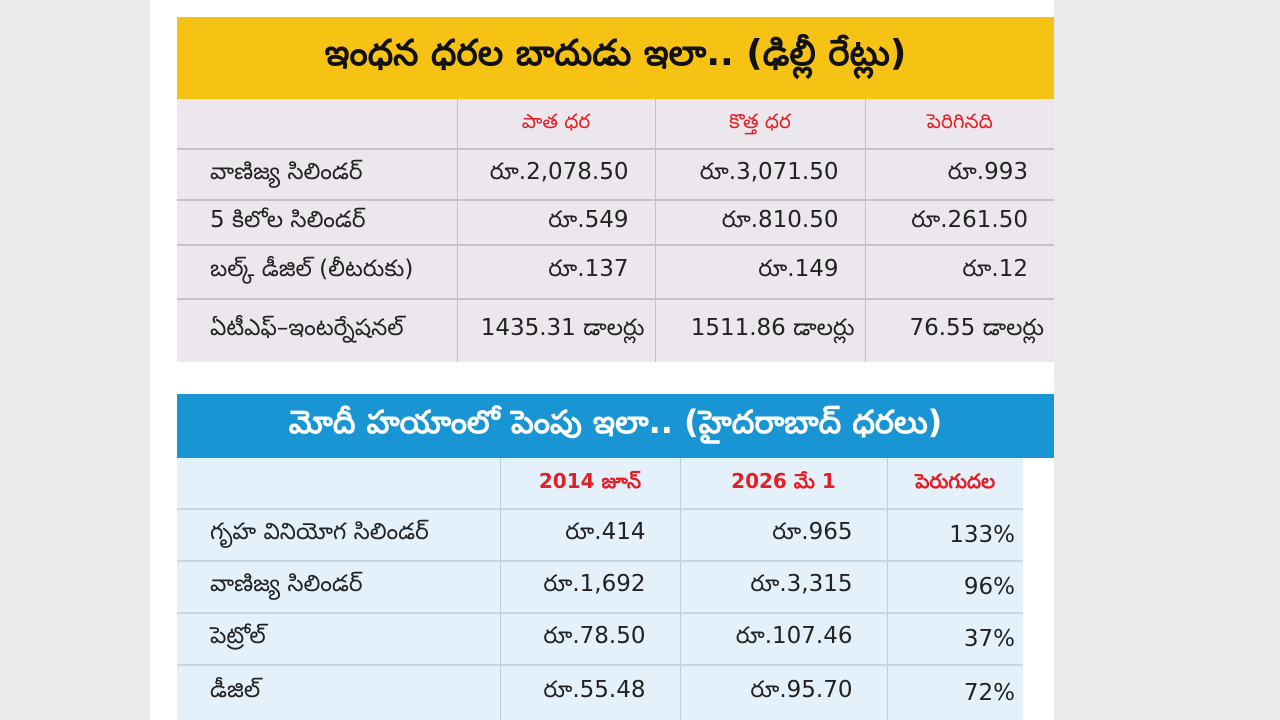 Image resolution: width=1280 pixels, height=720 pixels. Describe the element at coordinates (317, 272) in the screenshot. I see `row-label: బల్క్ డీజిల్ (లీటరుకు)` at that location.